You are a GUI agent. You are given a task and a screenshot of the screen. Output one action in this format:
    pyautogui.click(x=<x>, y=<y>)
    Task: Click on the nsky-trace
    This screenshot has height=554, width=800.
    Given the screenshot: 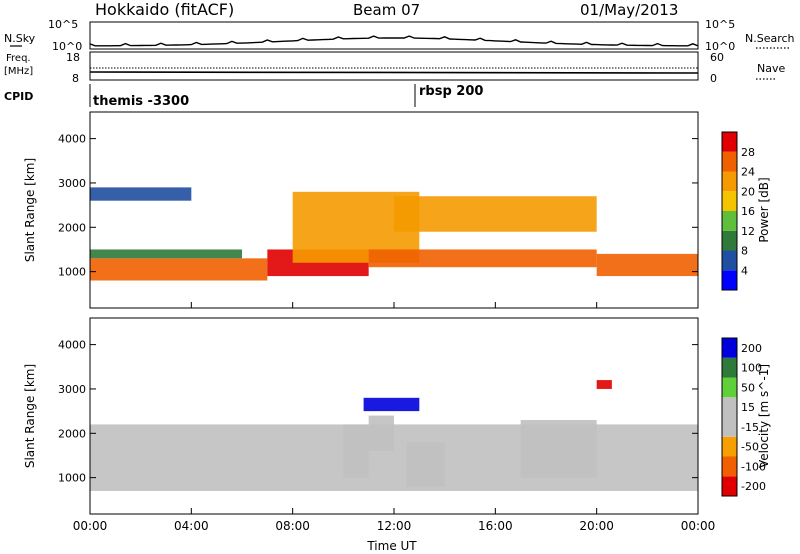 What is the action you would take?
    pyautogui.click(x=394, y=41)
    